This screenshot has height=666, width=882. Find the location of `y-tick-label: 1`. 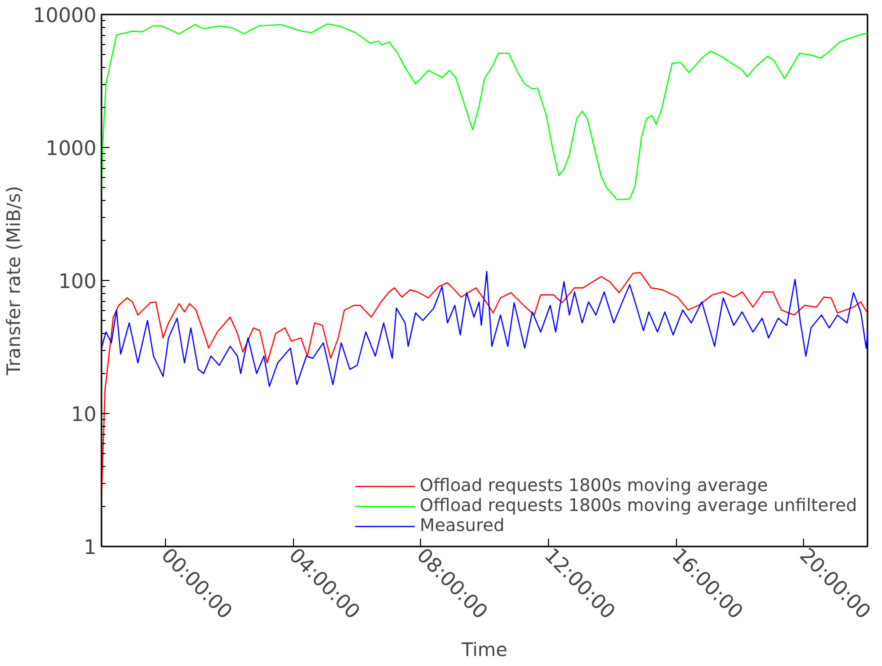

y-tick-label: 1 is located at coordinates (90, 547).